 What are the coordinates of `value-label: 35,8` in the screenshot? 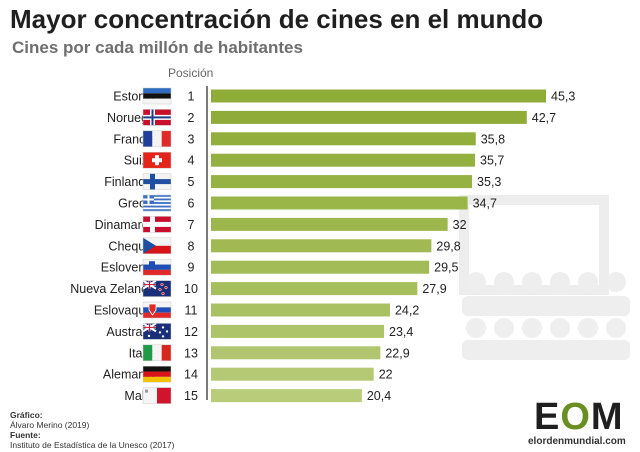 It's located at (493, 139).